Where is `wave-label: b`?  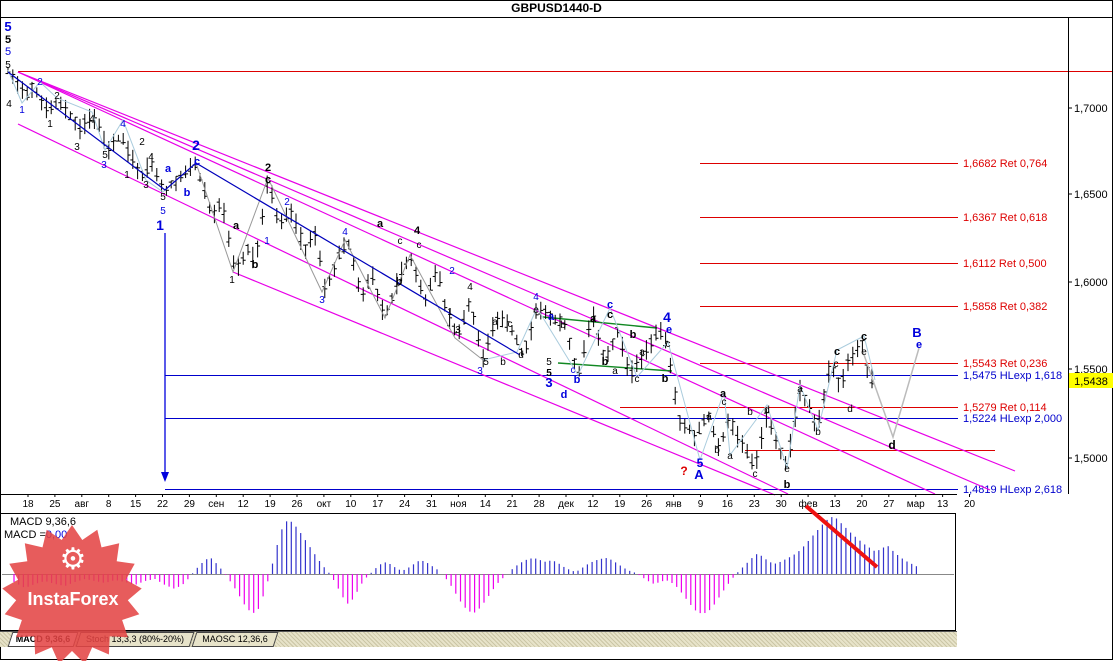
wave-label: b is located at coordinates (717, 450).